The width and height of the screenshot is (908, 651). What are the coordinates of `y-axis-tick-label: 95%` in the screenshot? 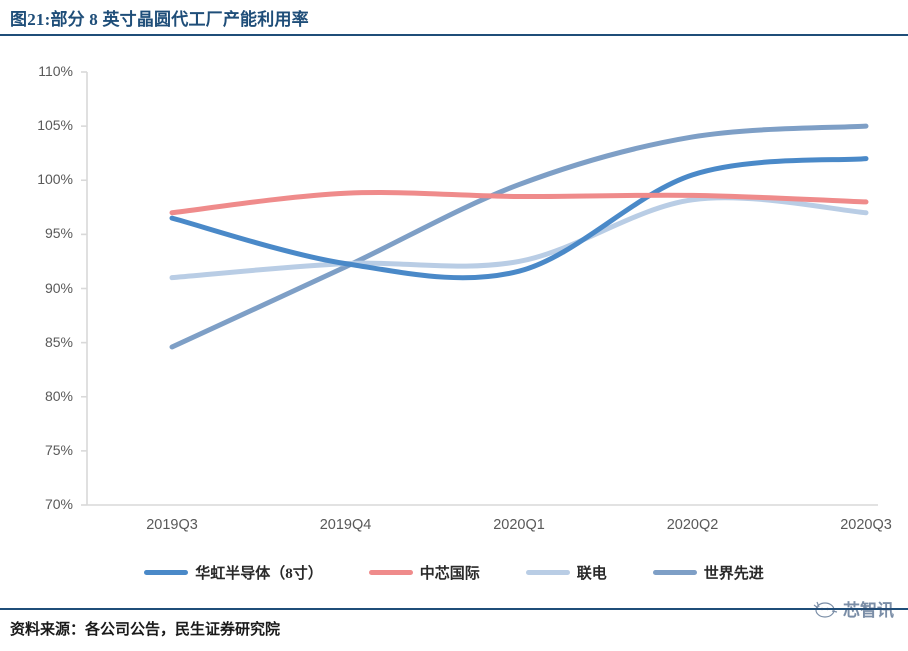 It's located at (58, 233).